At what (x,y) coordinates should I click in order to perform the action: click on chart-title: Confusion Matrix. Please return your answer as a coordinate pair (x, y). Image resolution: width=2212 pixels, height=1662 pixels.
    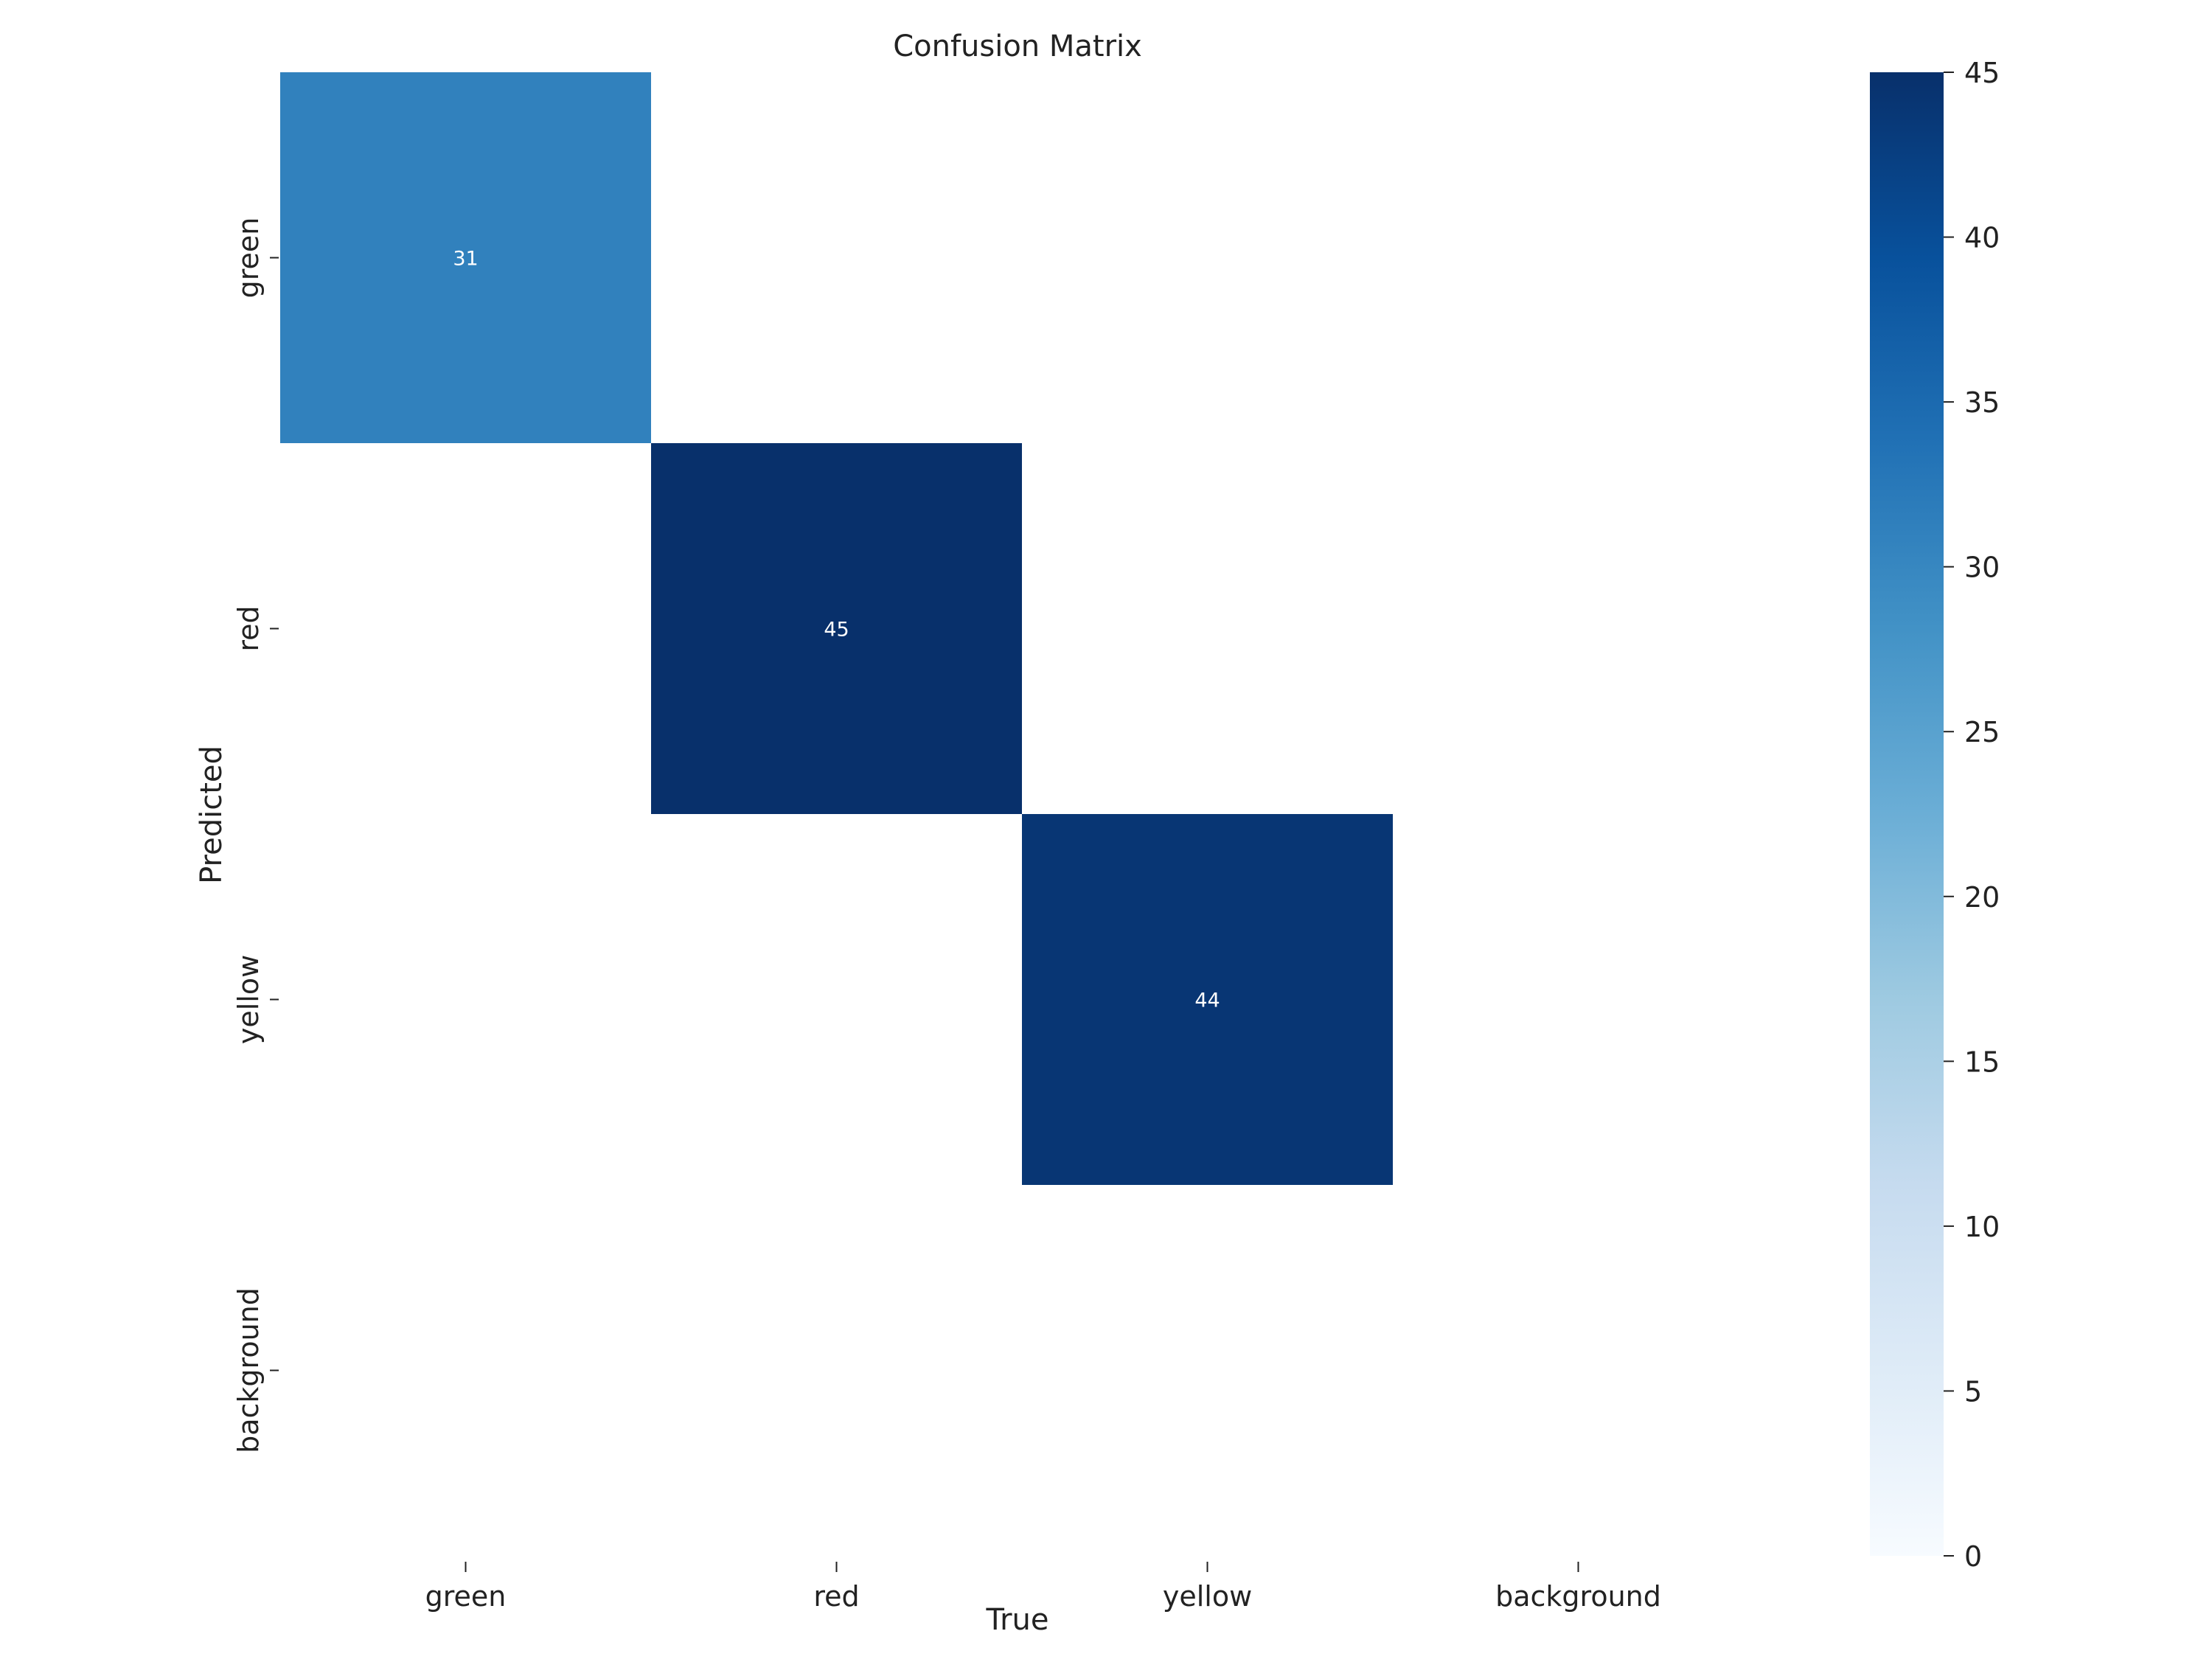
    Looking at the image, I should click on (1017, 46).